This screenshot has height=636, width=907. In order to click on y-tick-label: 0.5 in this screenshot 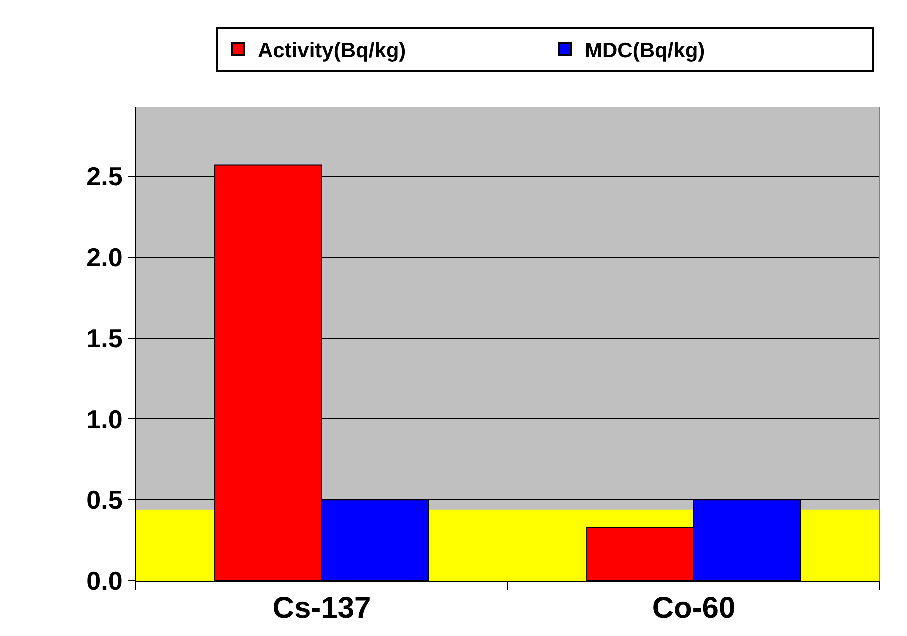, I will do `click(104, 500)`.